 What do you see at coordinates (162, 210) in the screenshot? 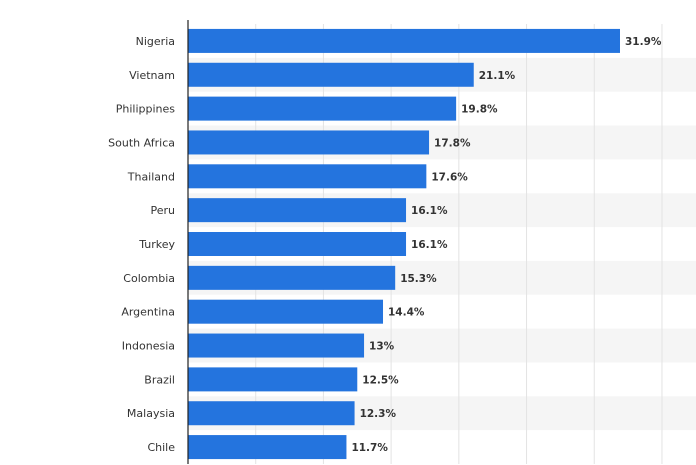
I see `category-label: Peru` at bounding box center [162, 210].